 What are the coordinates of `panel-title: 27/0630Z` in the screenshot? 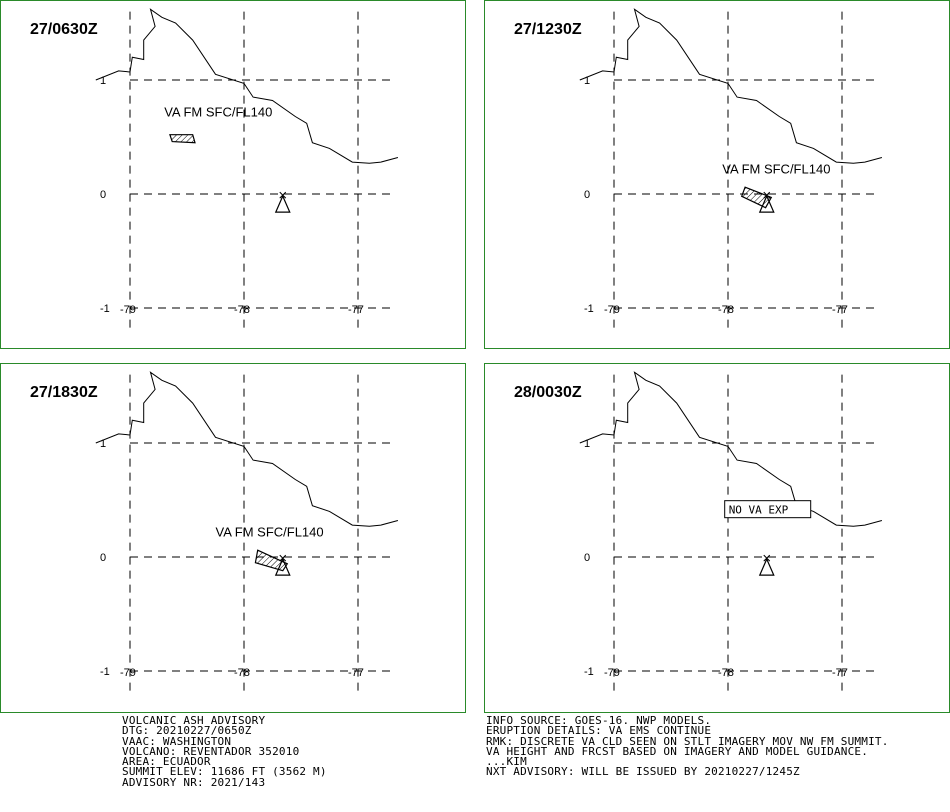 It's located at (64, 29).